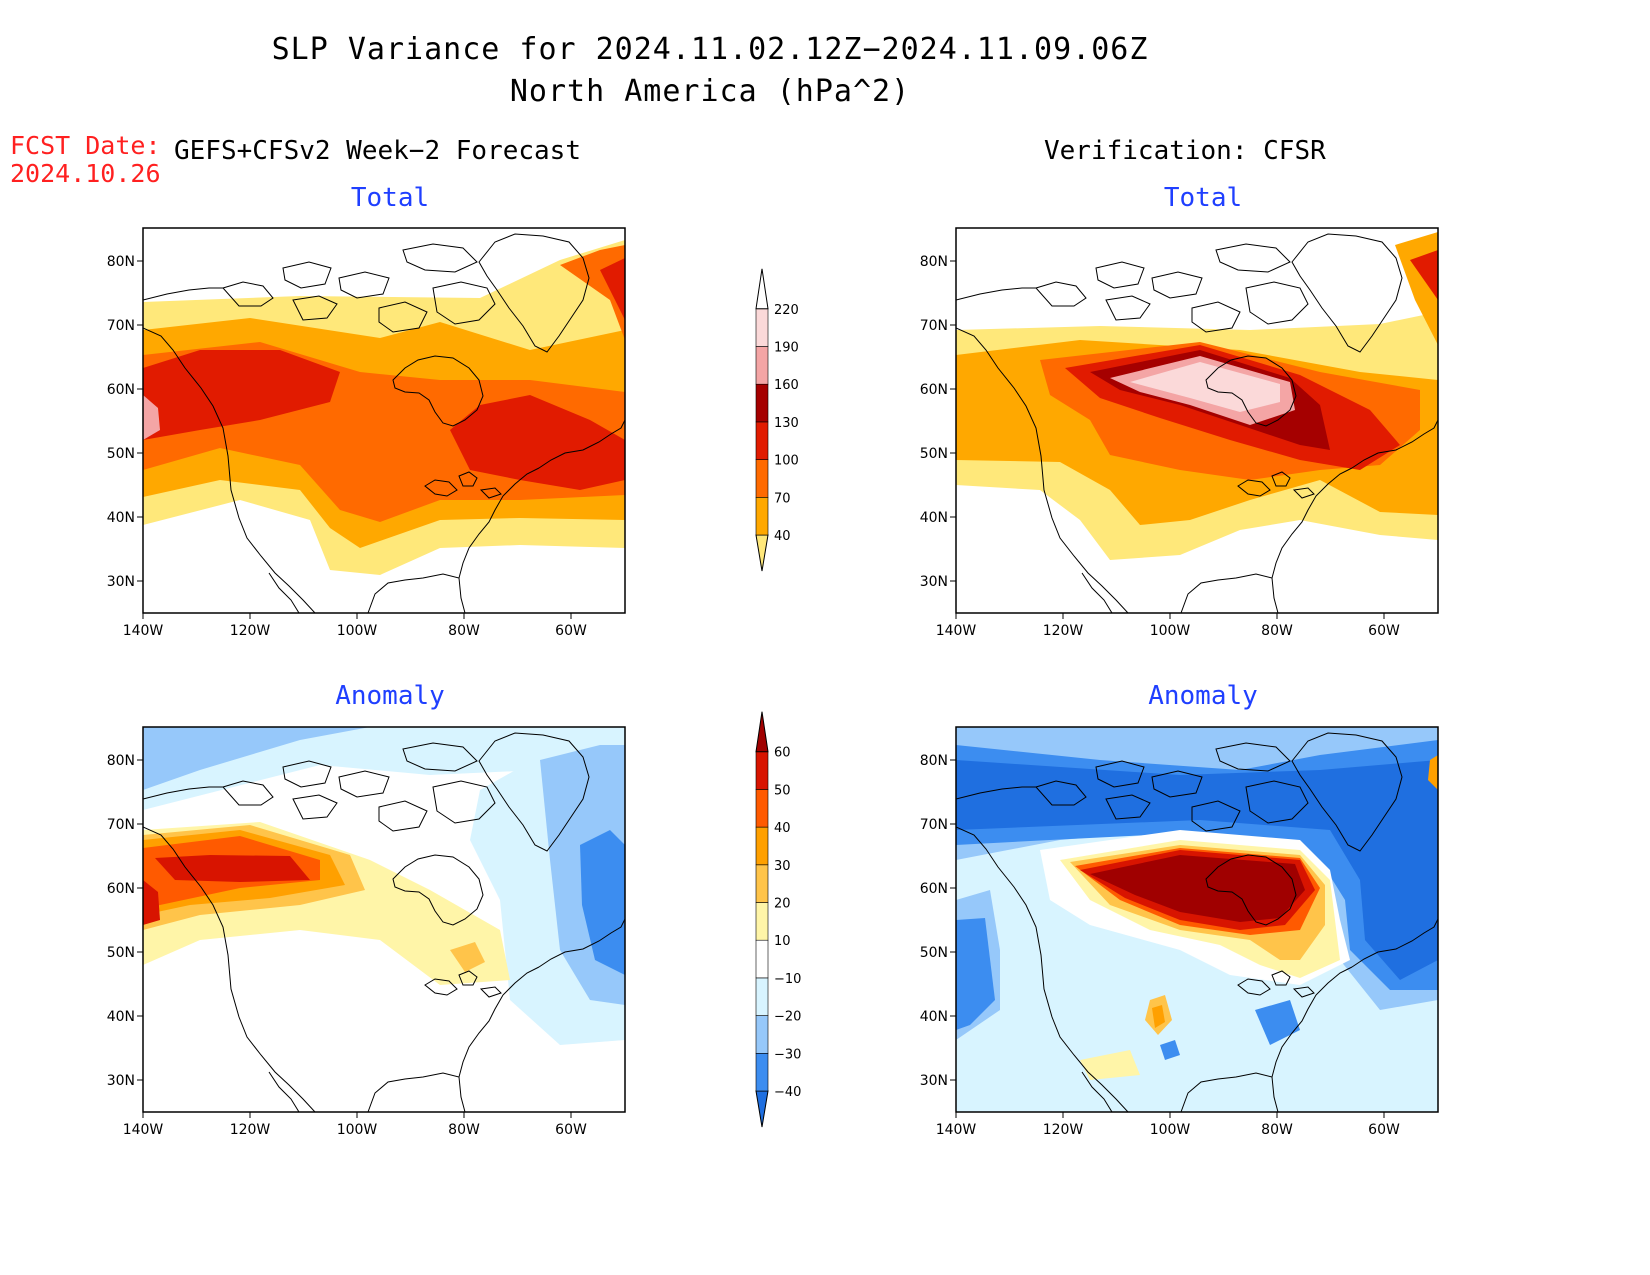 The image size is (1650, 1275). I want to click on colorbar-level-label: 190, so click(786, 348).